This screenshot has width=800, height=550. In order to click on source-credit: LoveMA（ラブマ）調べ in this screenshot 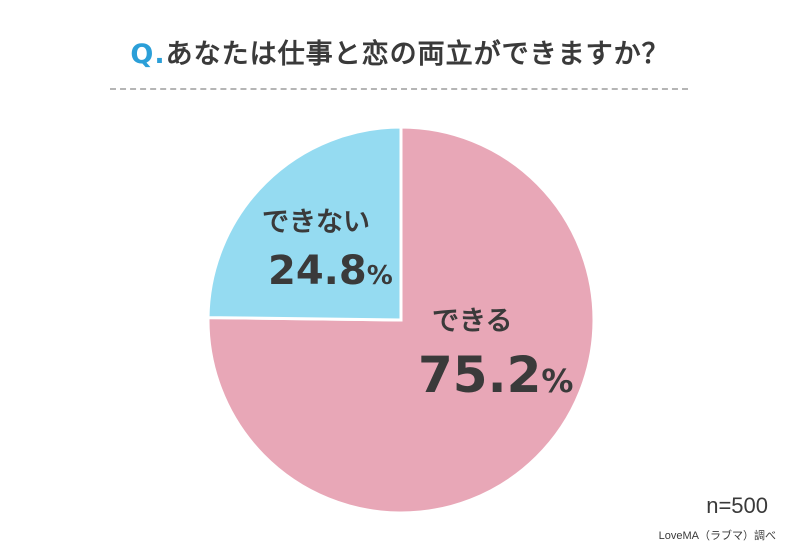, I will do `click(717, 536)`.